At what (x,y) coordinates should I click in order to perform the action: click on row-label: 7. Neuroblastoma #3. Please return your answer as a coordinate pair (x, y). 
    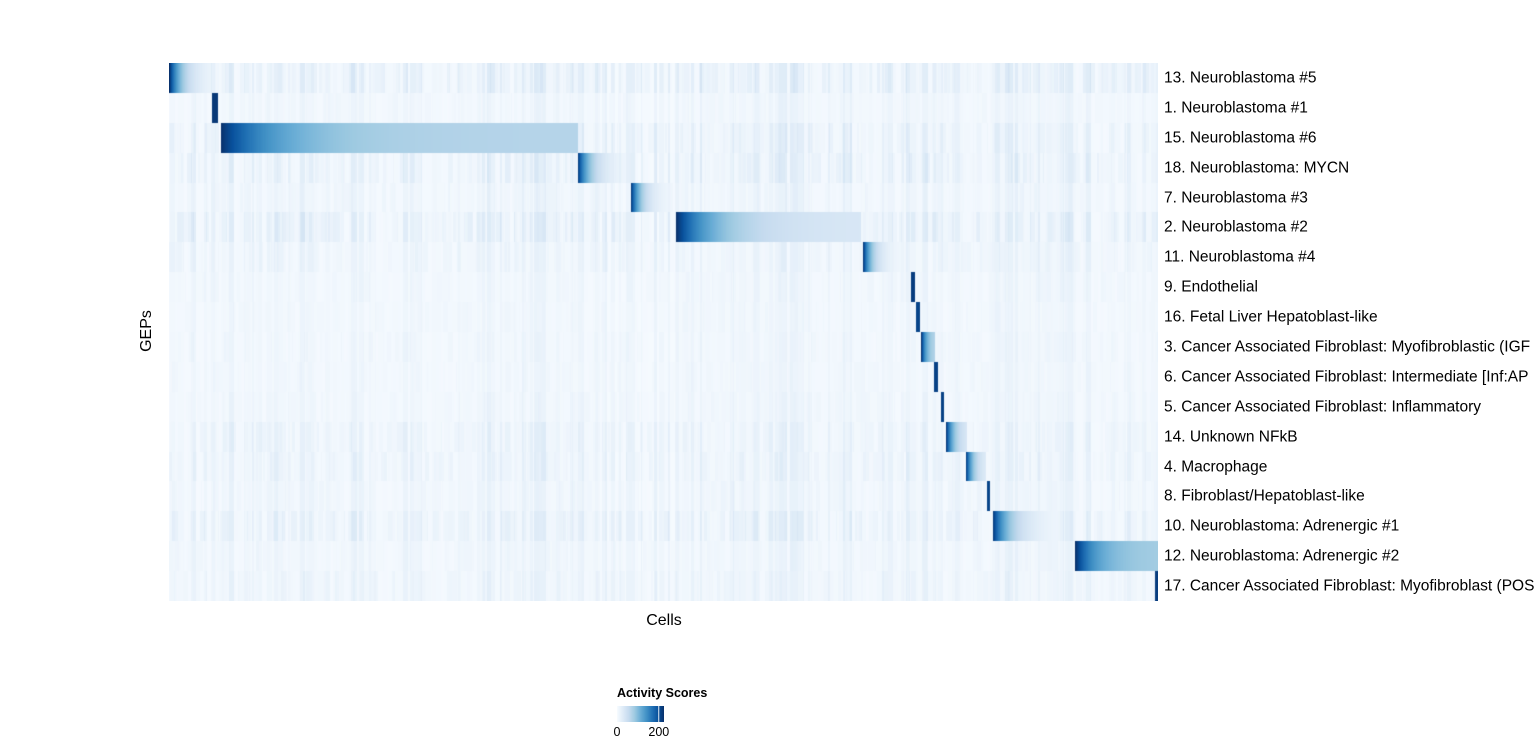
    Looking at the image, I should click on (1236, 197).